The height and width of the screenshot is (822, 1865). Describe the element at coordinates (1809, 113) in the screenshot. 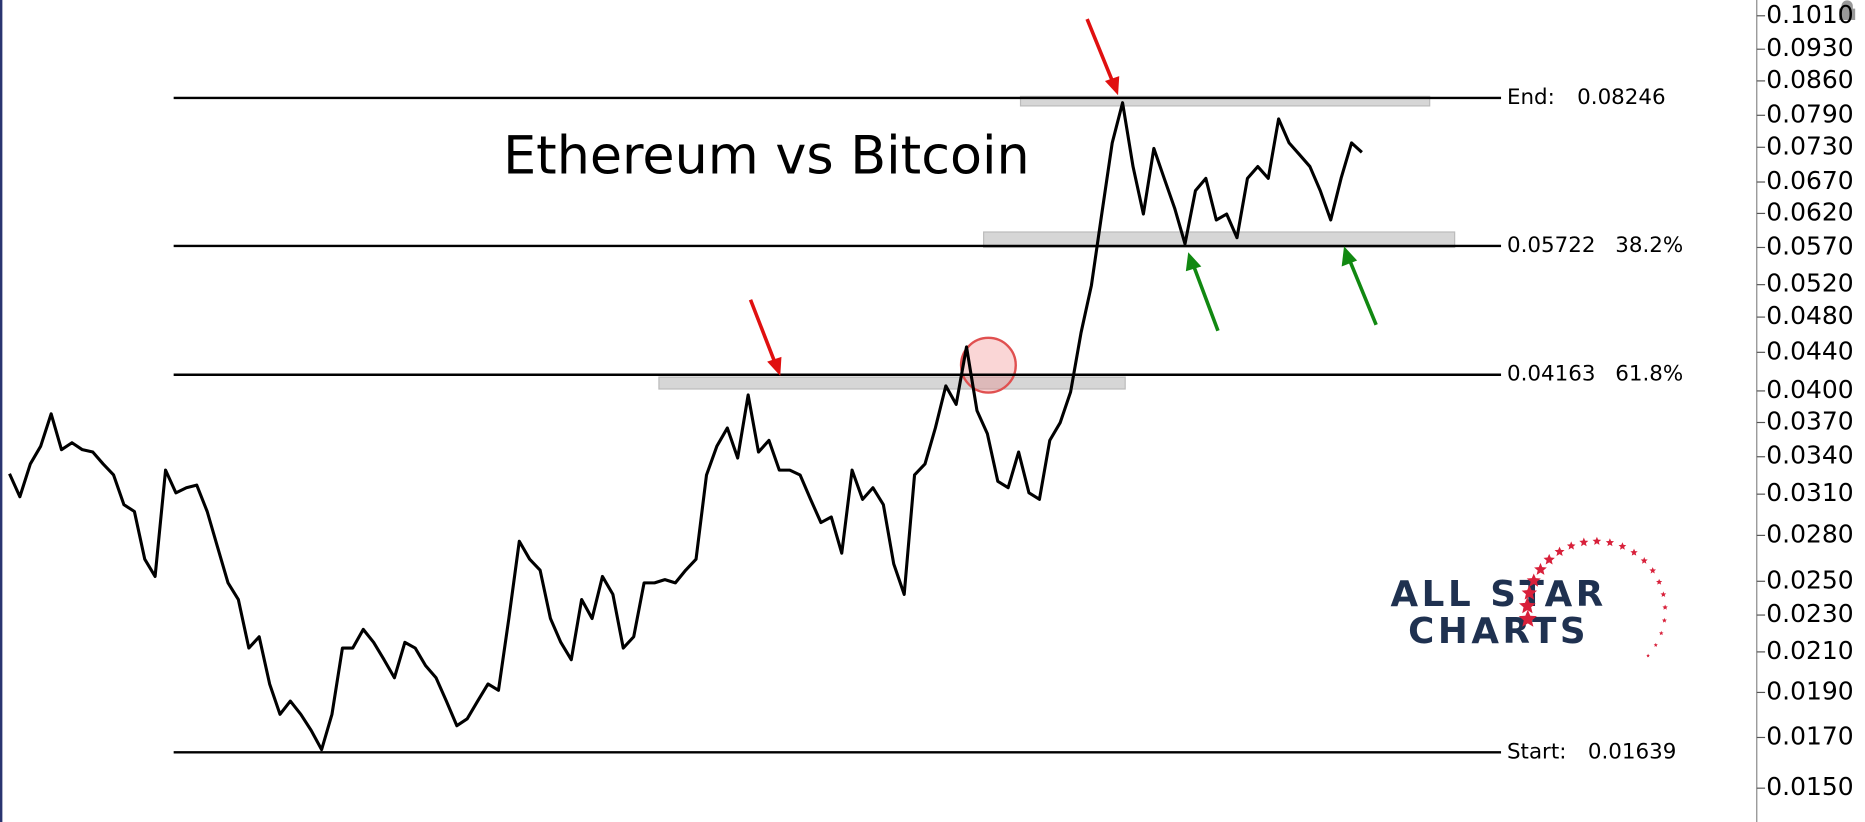

I see `y-tick-label: 0.0790` at that location.